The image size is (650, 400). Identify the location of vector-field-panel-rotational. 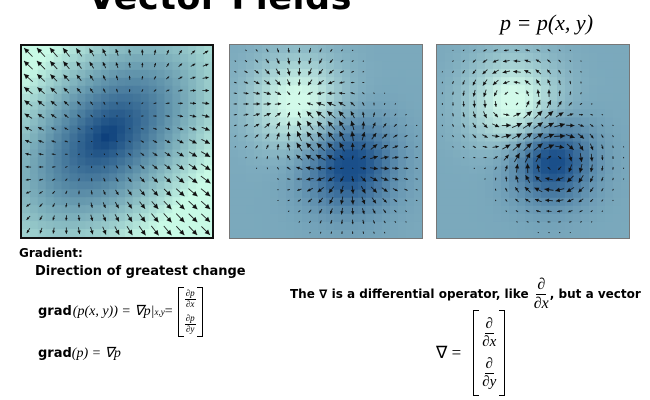
(533, 141).